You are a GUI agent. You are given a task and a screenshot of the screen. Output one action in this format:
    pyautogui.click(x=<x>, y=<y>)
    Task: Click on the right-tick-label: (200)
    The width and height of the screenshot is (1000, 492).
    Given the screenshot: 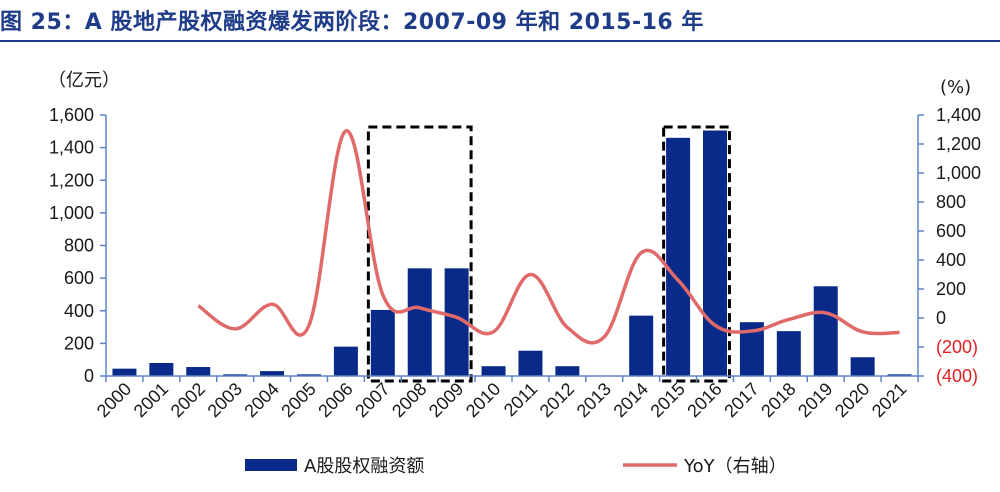 What is the action you would take?
    pyautogui.click(x=957, y=347)
    